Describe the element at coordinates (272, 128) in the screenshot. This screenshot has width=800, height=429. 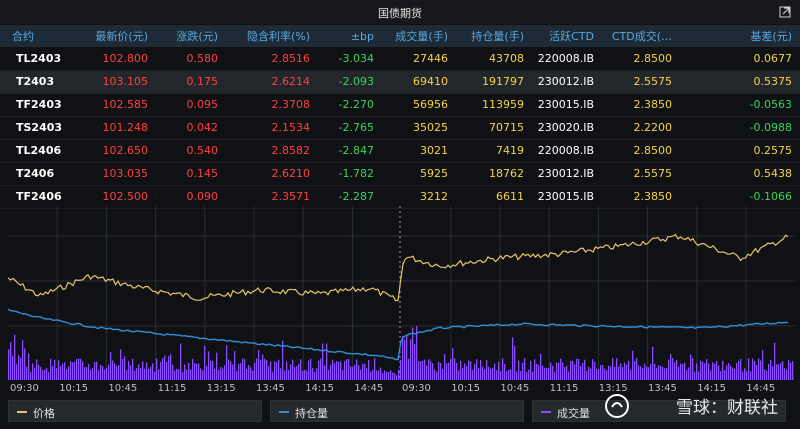
I see `implied-rate: 2.1534` at that location.